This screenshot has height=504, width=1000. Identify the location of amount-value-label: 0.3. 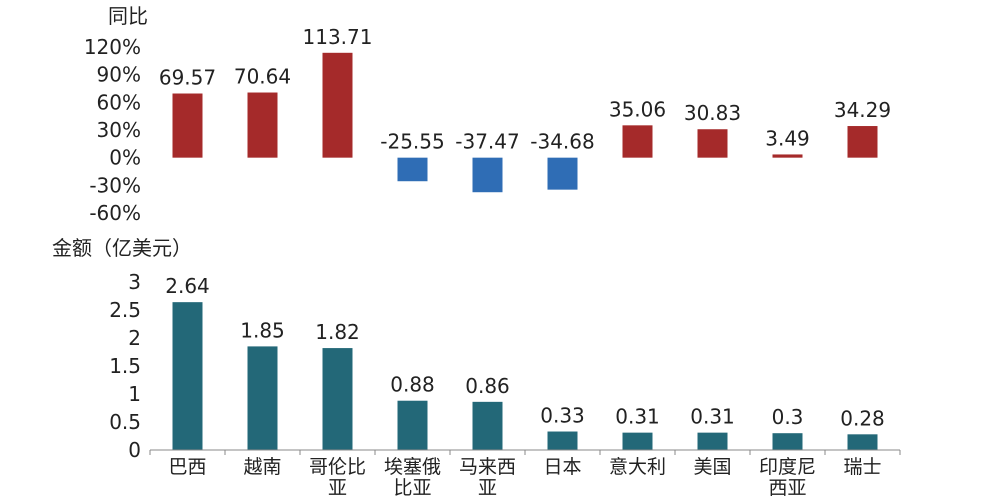
(788, 417).